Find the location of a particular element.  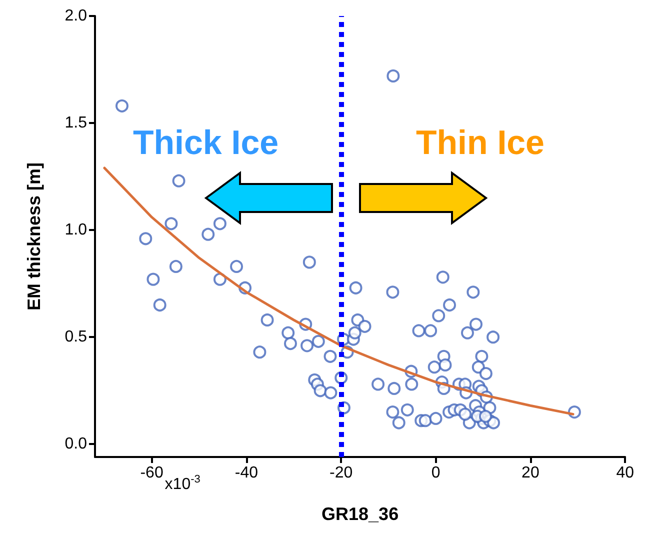

x-tick-label: -20 is located at coordinates (341, 473).